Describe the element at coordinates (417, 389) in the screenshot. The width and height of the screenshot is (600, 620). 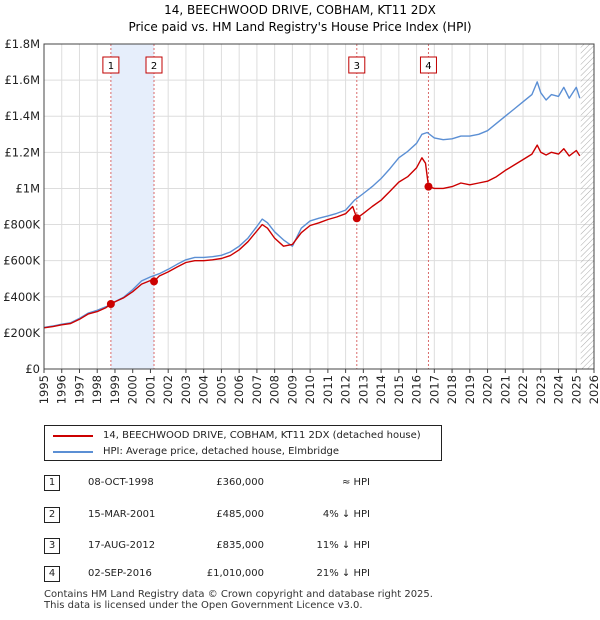
I see `x-tick-label: 2016` at that location.